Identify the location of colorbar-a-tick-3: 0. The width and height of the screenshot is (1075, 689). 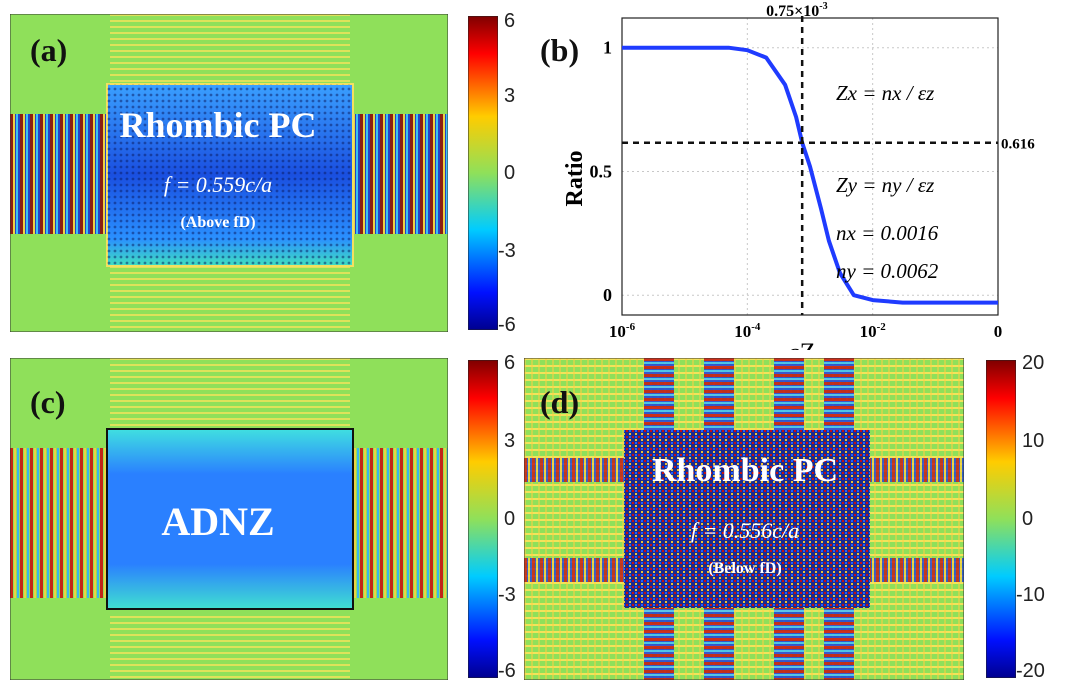
(510, 173).